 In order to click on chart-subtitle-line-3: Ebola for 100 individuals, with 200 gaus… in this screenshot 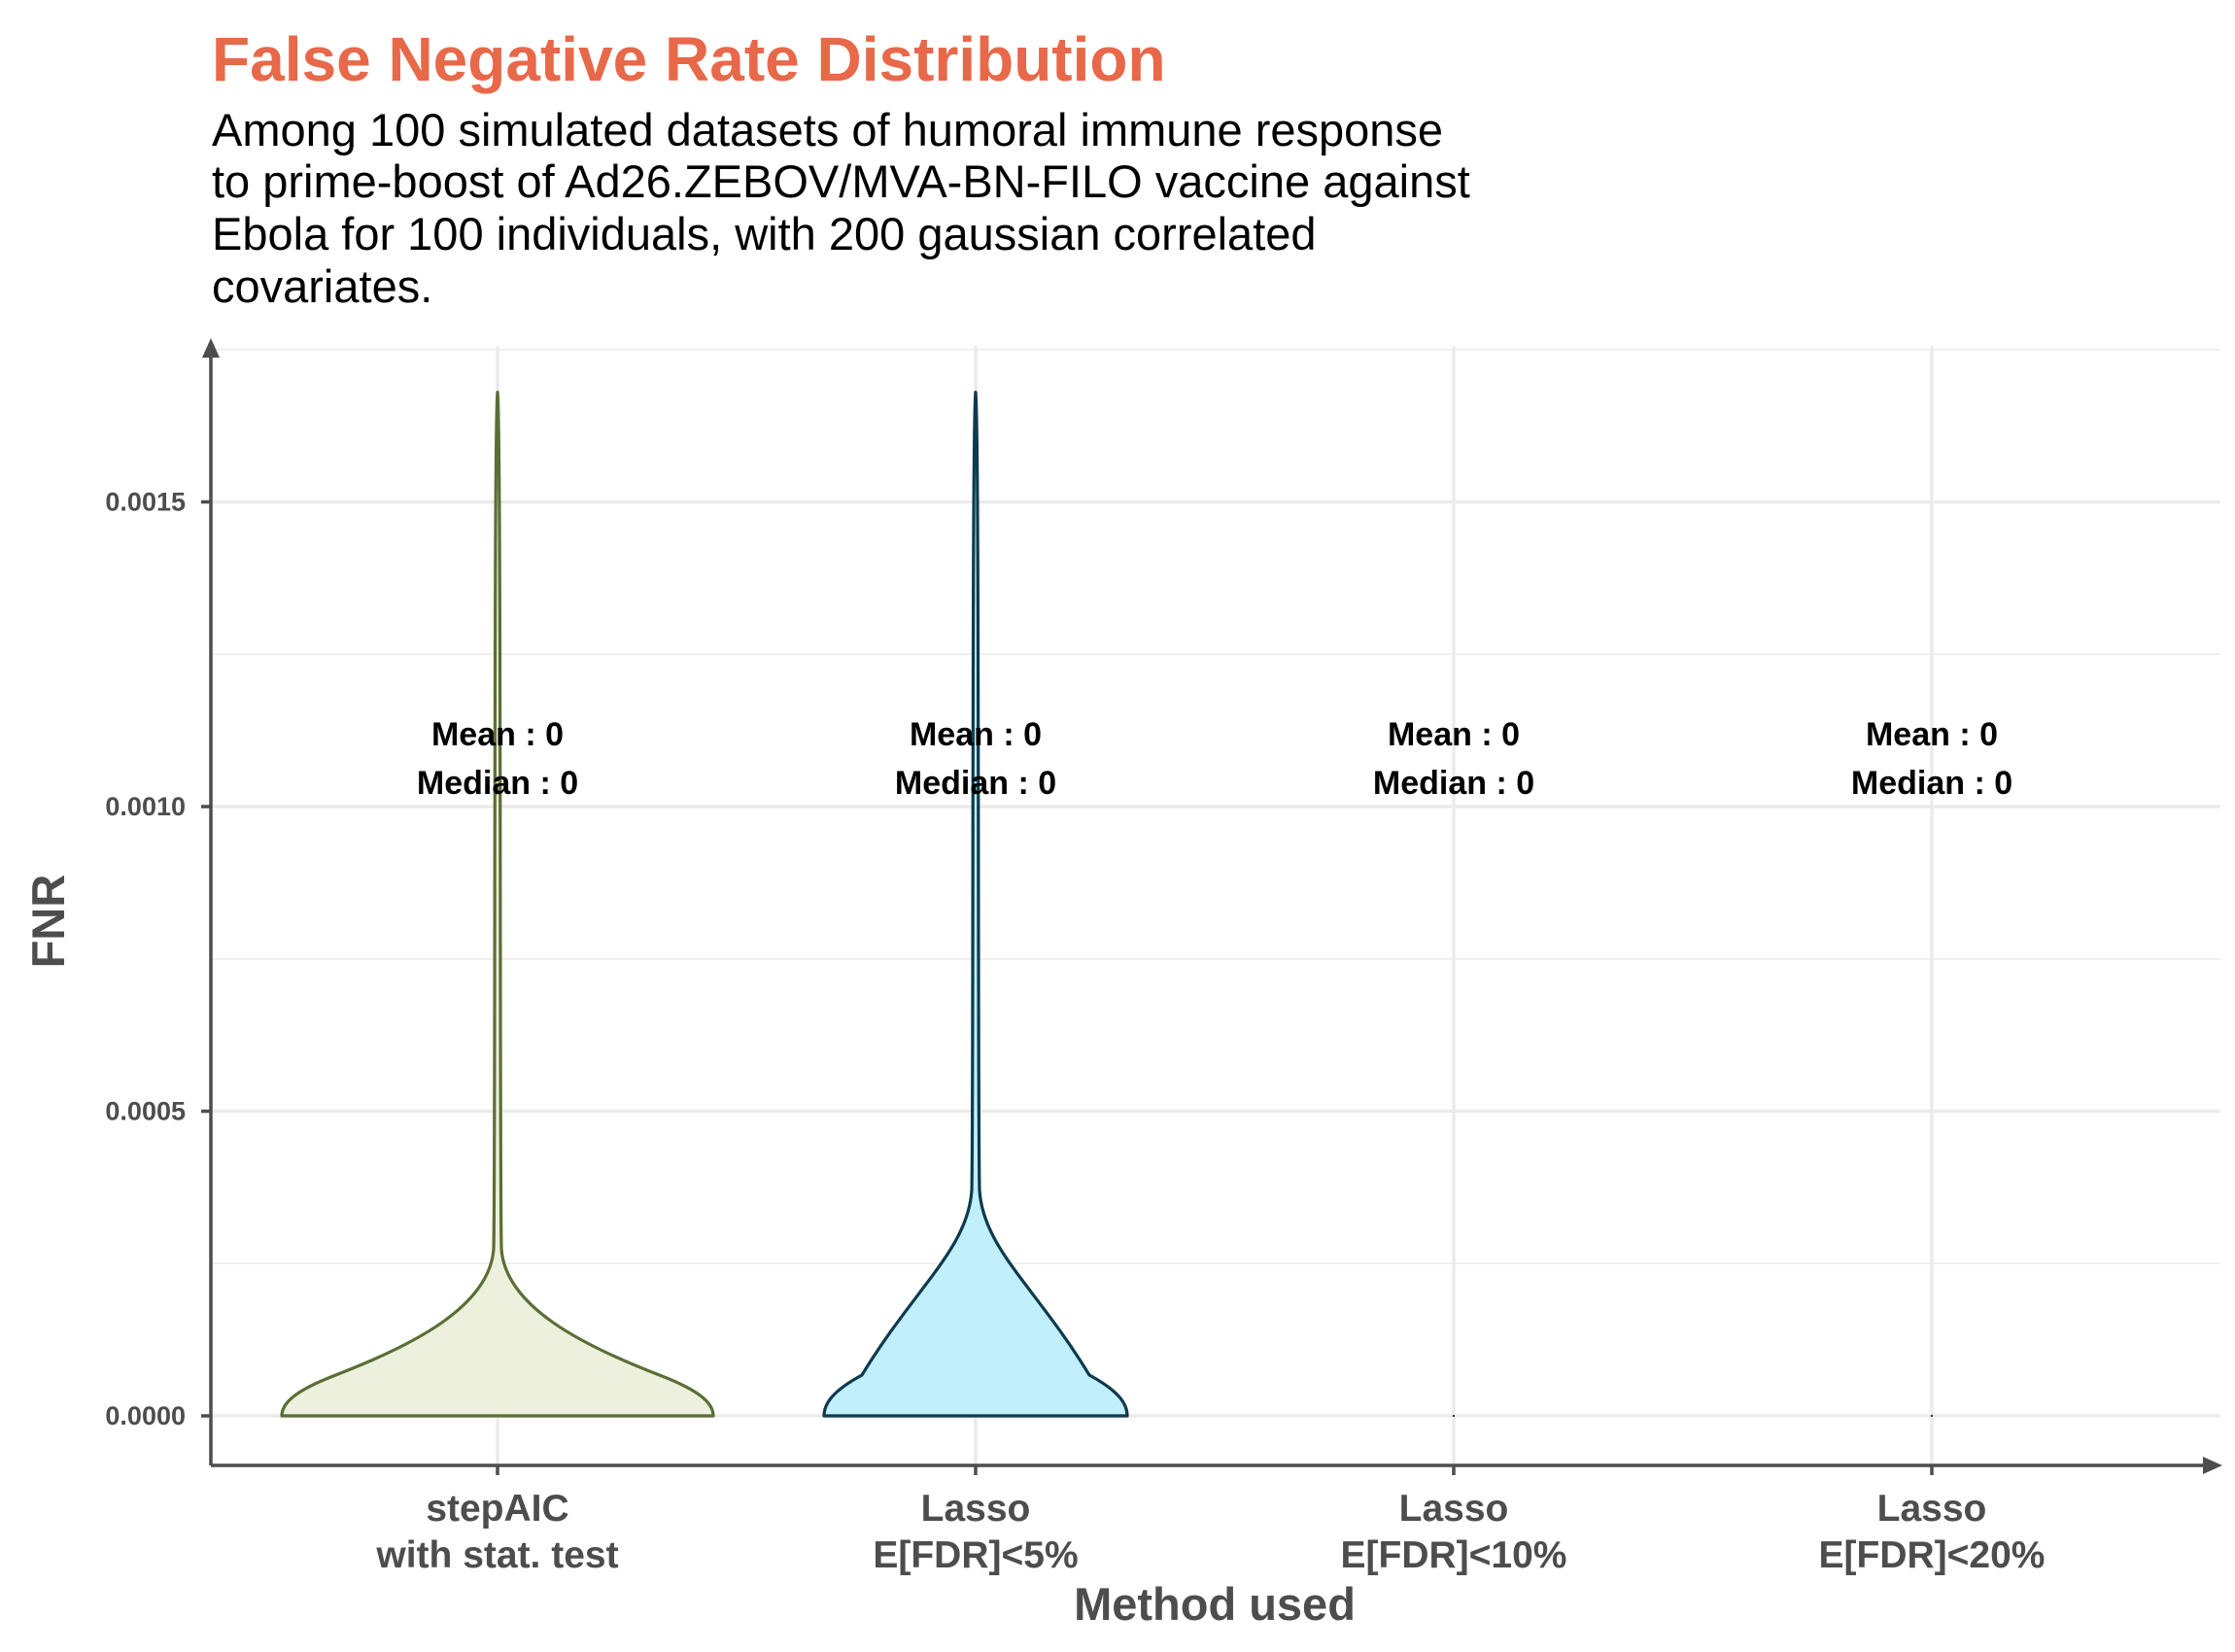, I will do `click(764, 234)`.